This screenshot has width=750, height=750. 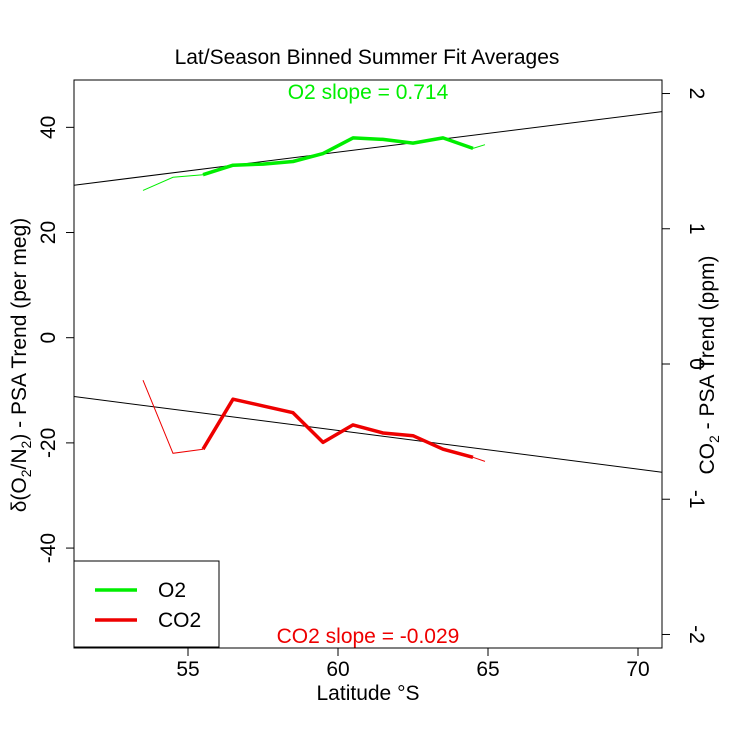 I want to click on legend-box, so click(x=146, y=604).